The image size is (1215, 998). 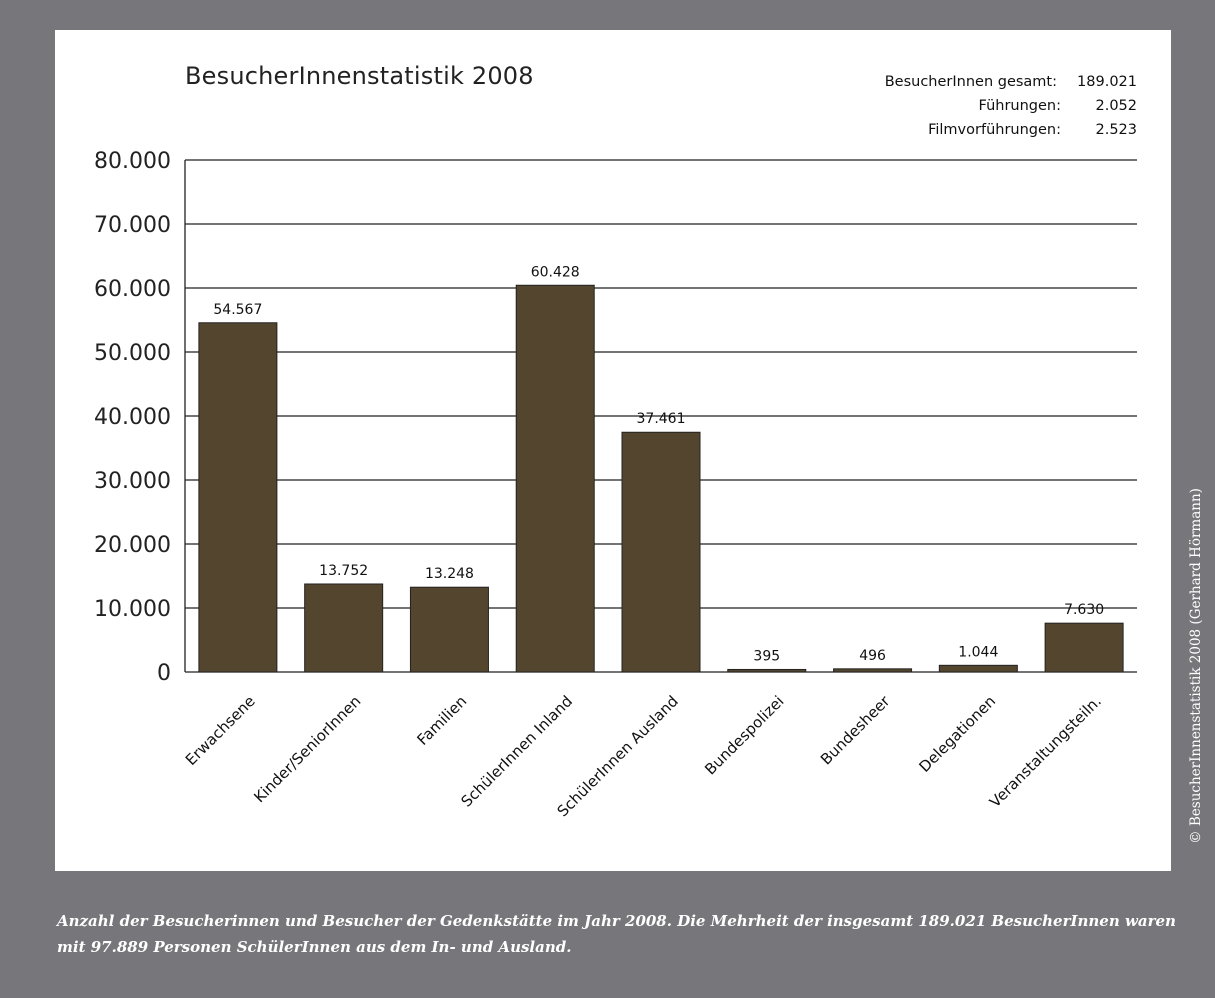 I want to click on stat-tours: Führungen: 2.052, so click(x=1011, y=106).